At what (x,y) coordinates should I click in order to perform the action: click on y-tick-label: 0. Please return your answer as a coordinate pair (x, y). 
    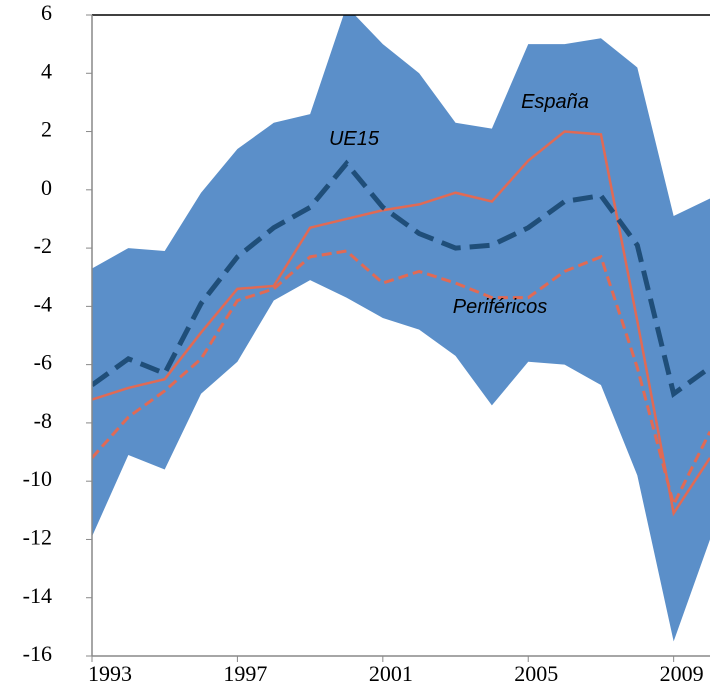
    Looking at the image, I should click on (46, 187).